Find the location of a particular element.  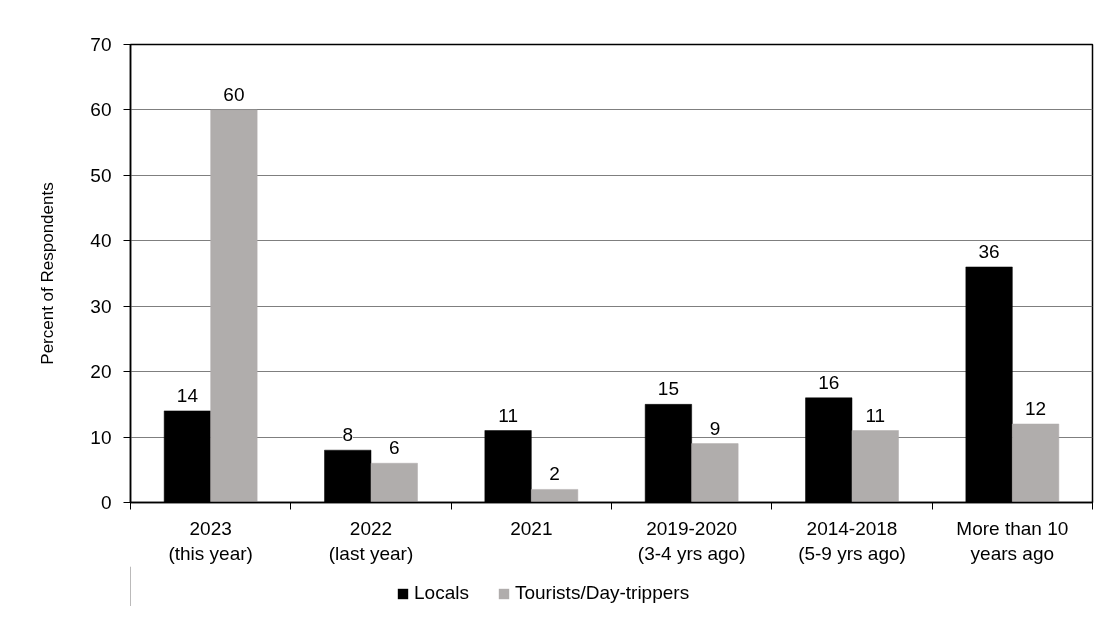

y-tick-label: 20 is located at coordinates (101, 372).